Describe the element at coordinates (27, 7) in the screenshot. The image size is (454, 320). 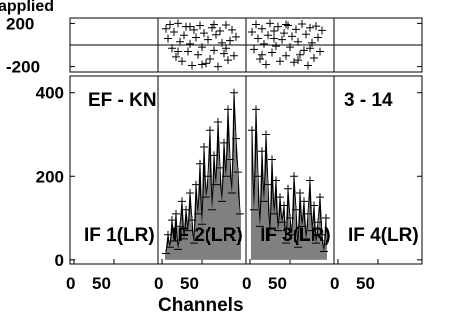
I see `phase-axis-label: applied` at that location.